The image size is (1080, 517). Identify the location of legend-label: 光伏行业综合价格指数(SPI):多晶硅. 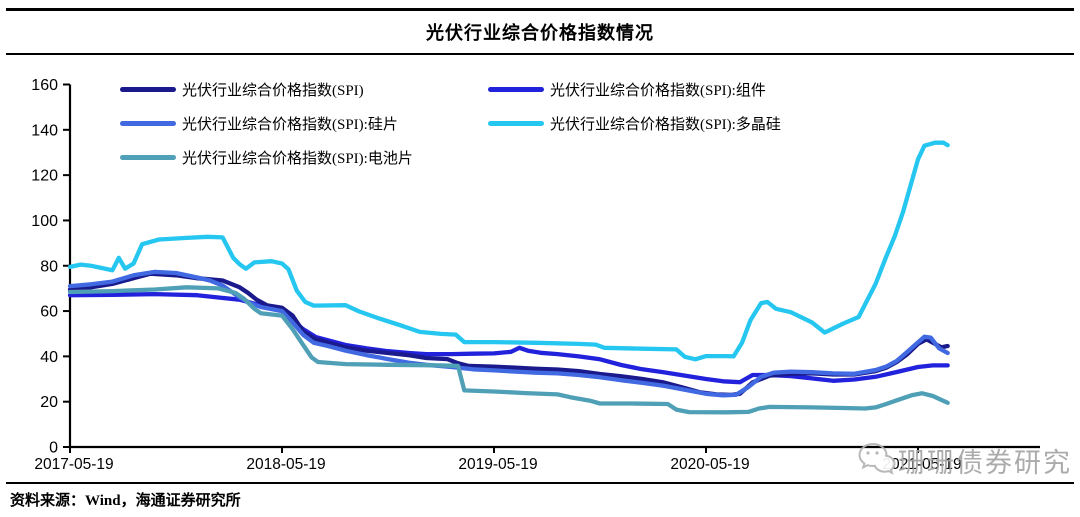
(665, 125).